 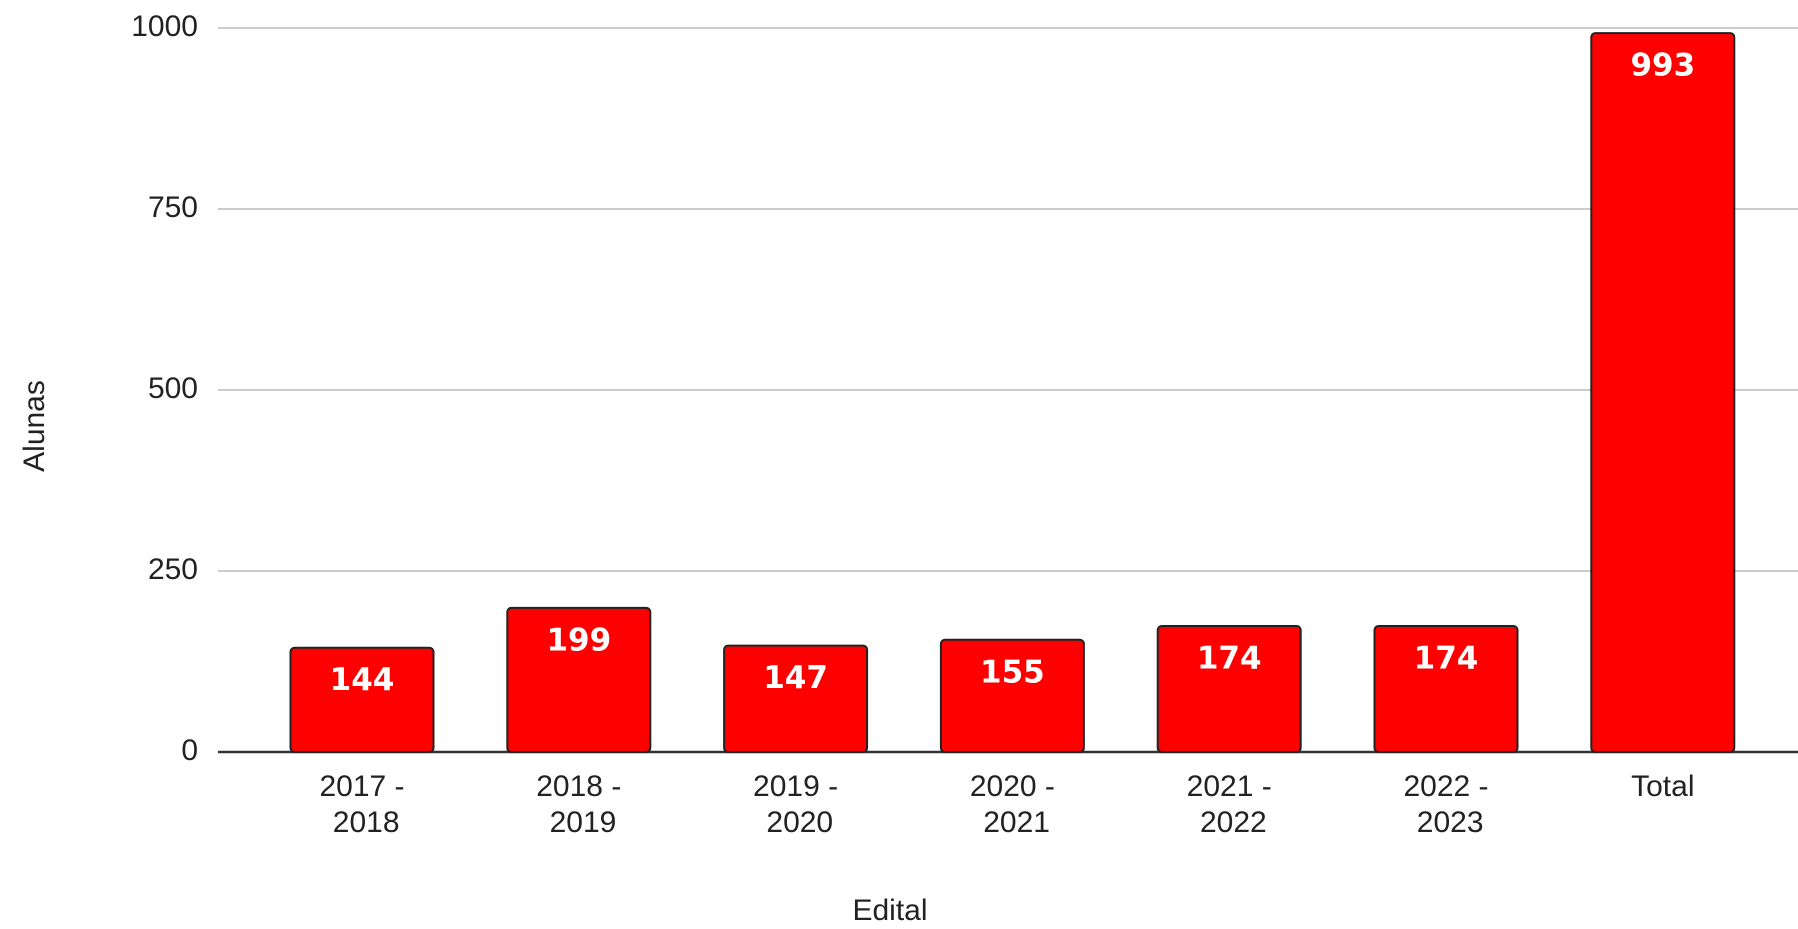 What do you see at coordinates (889, 910) in the screenshot?
I see `x-axis-label: Edital` at bounding box center [889, 910].